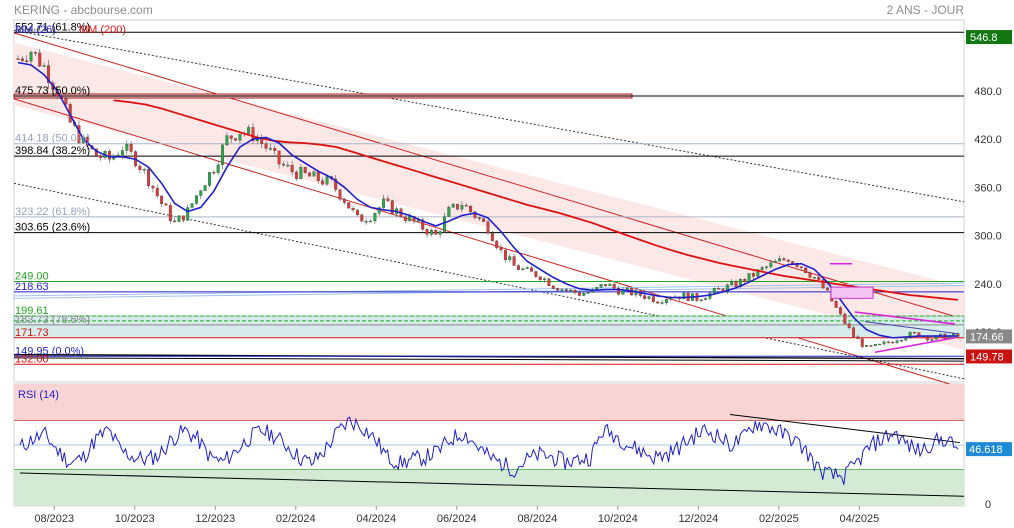 The width and height of the screenshot is (1014, 528). I want to click on value-label-bg, so click(989, 37).